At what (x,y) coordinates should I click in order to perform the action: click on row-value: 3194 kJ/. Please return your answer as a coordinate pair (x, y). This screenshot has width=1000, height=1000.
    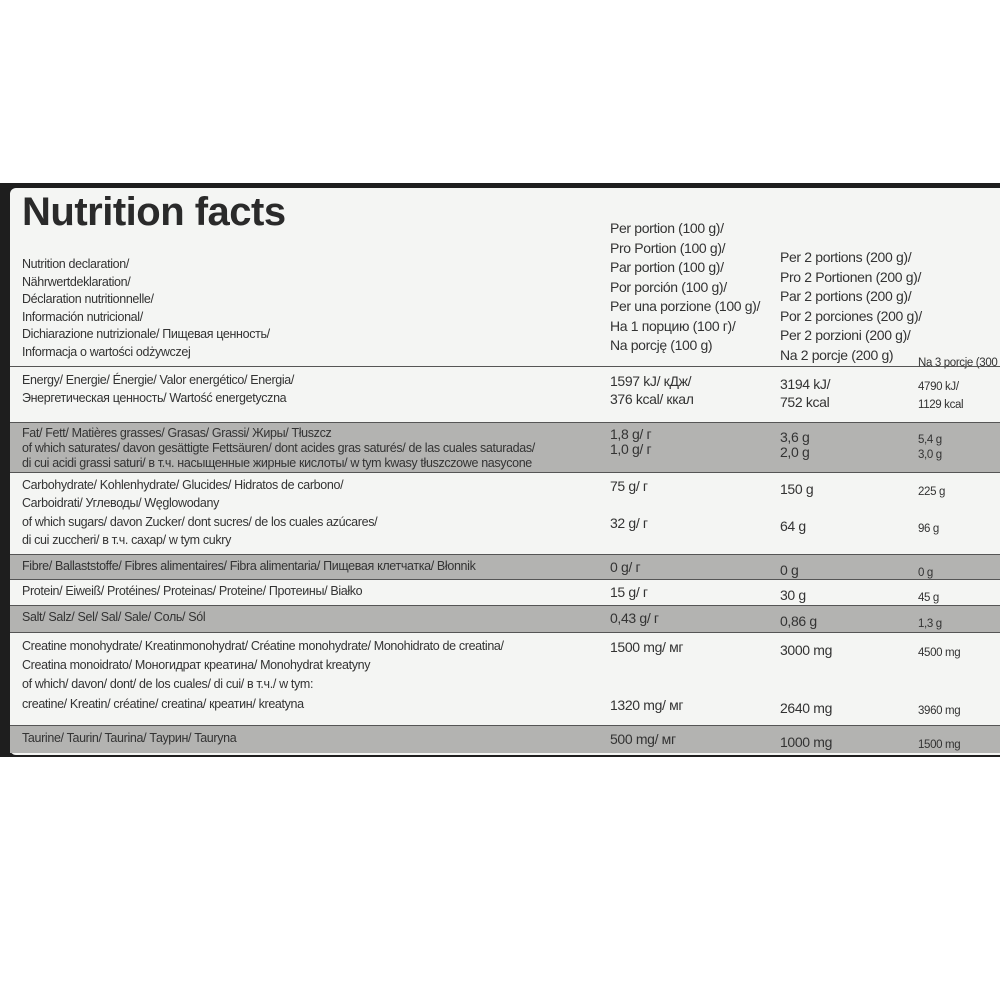
    Looking at the image, I should click on (805, 384).